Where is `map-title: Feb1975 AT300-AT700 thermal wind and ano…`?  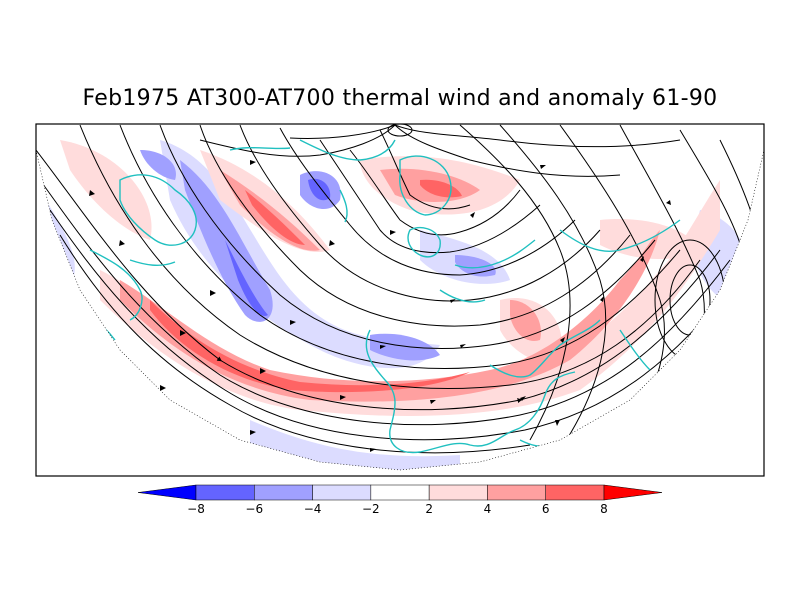
map-title: Feb1975 AT300-AT700 thermal wind and ano… is located at coordinates (400, 98).